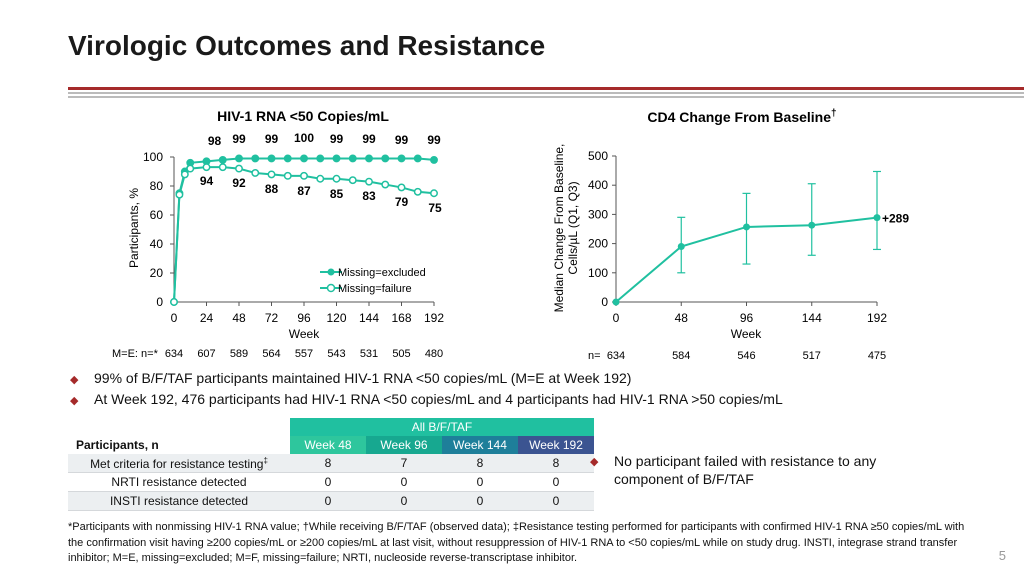 This screenshot has width=1024, height=576. I want to click on cd4-y-tick-label: 300, so click(598, 214).